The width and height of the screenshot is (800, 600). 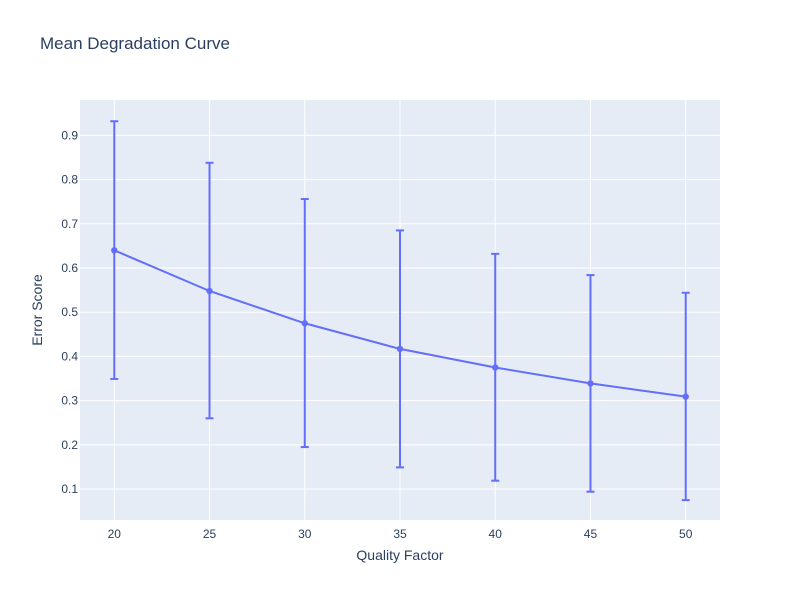 I want to click on x-tick-label: 25, so click(x=210, y=534).